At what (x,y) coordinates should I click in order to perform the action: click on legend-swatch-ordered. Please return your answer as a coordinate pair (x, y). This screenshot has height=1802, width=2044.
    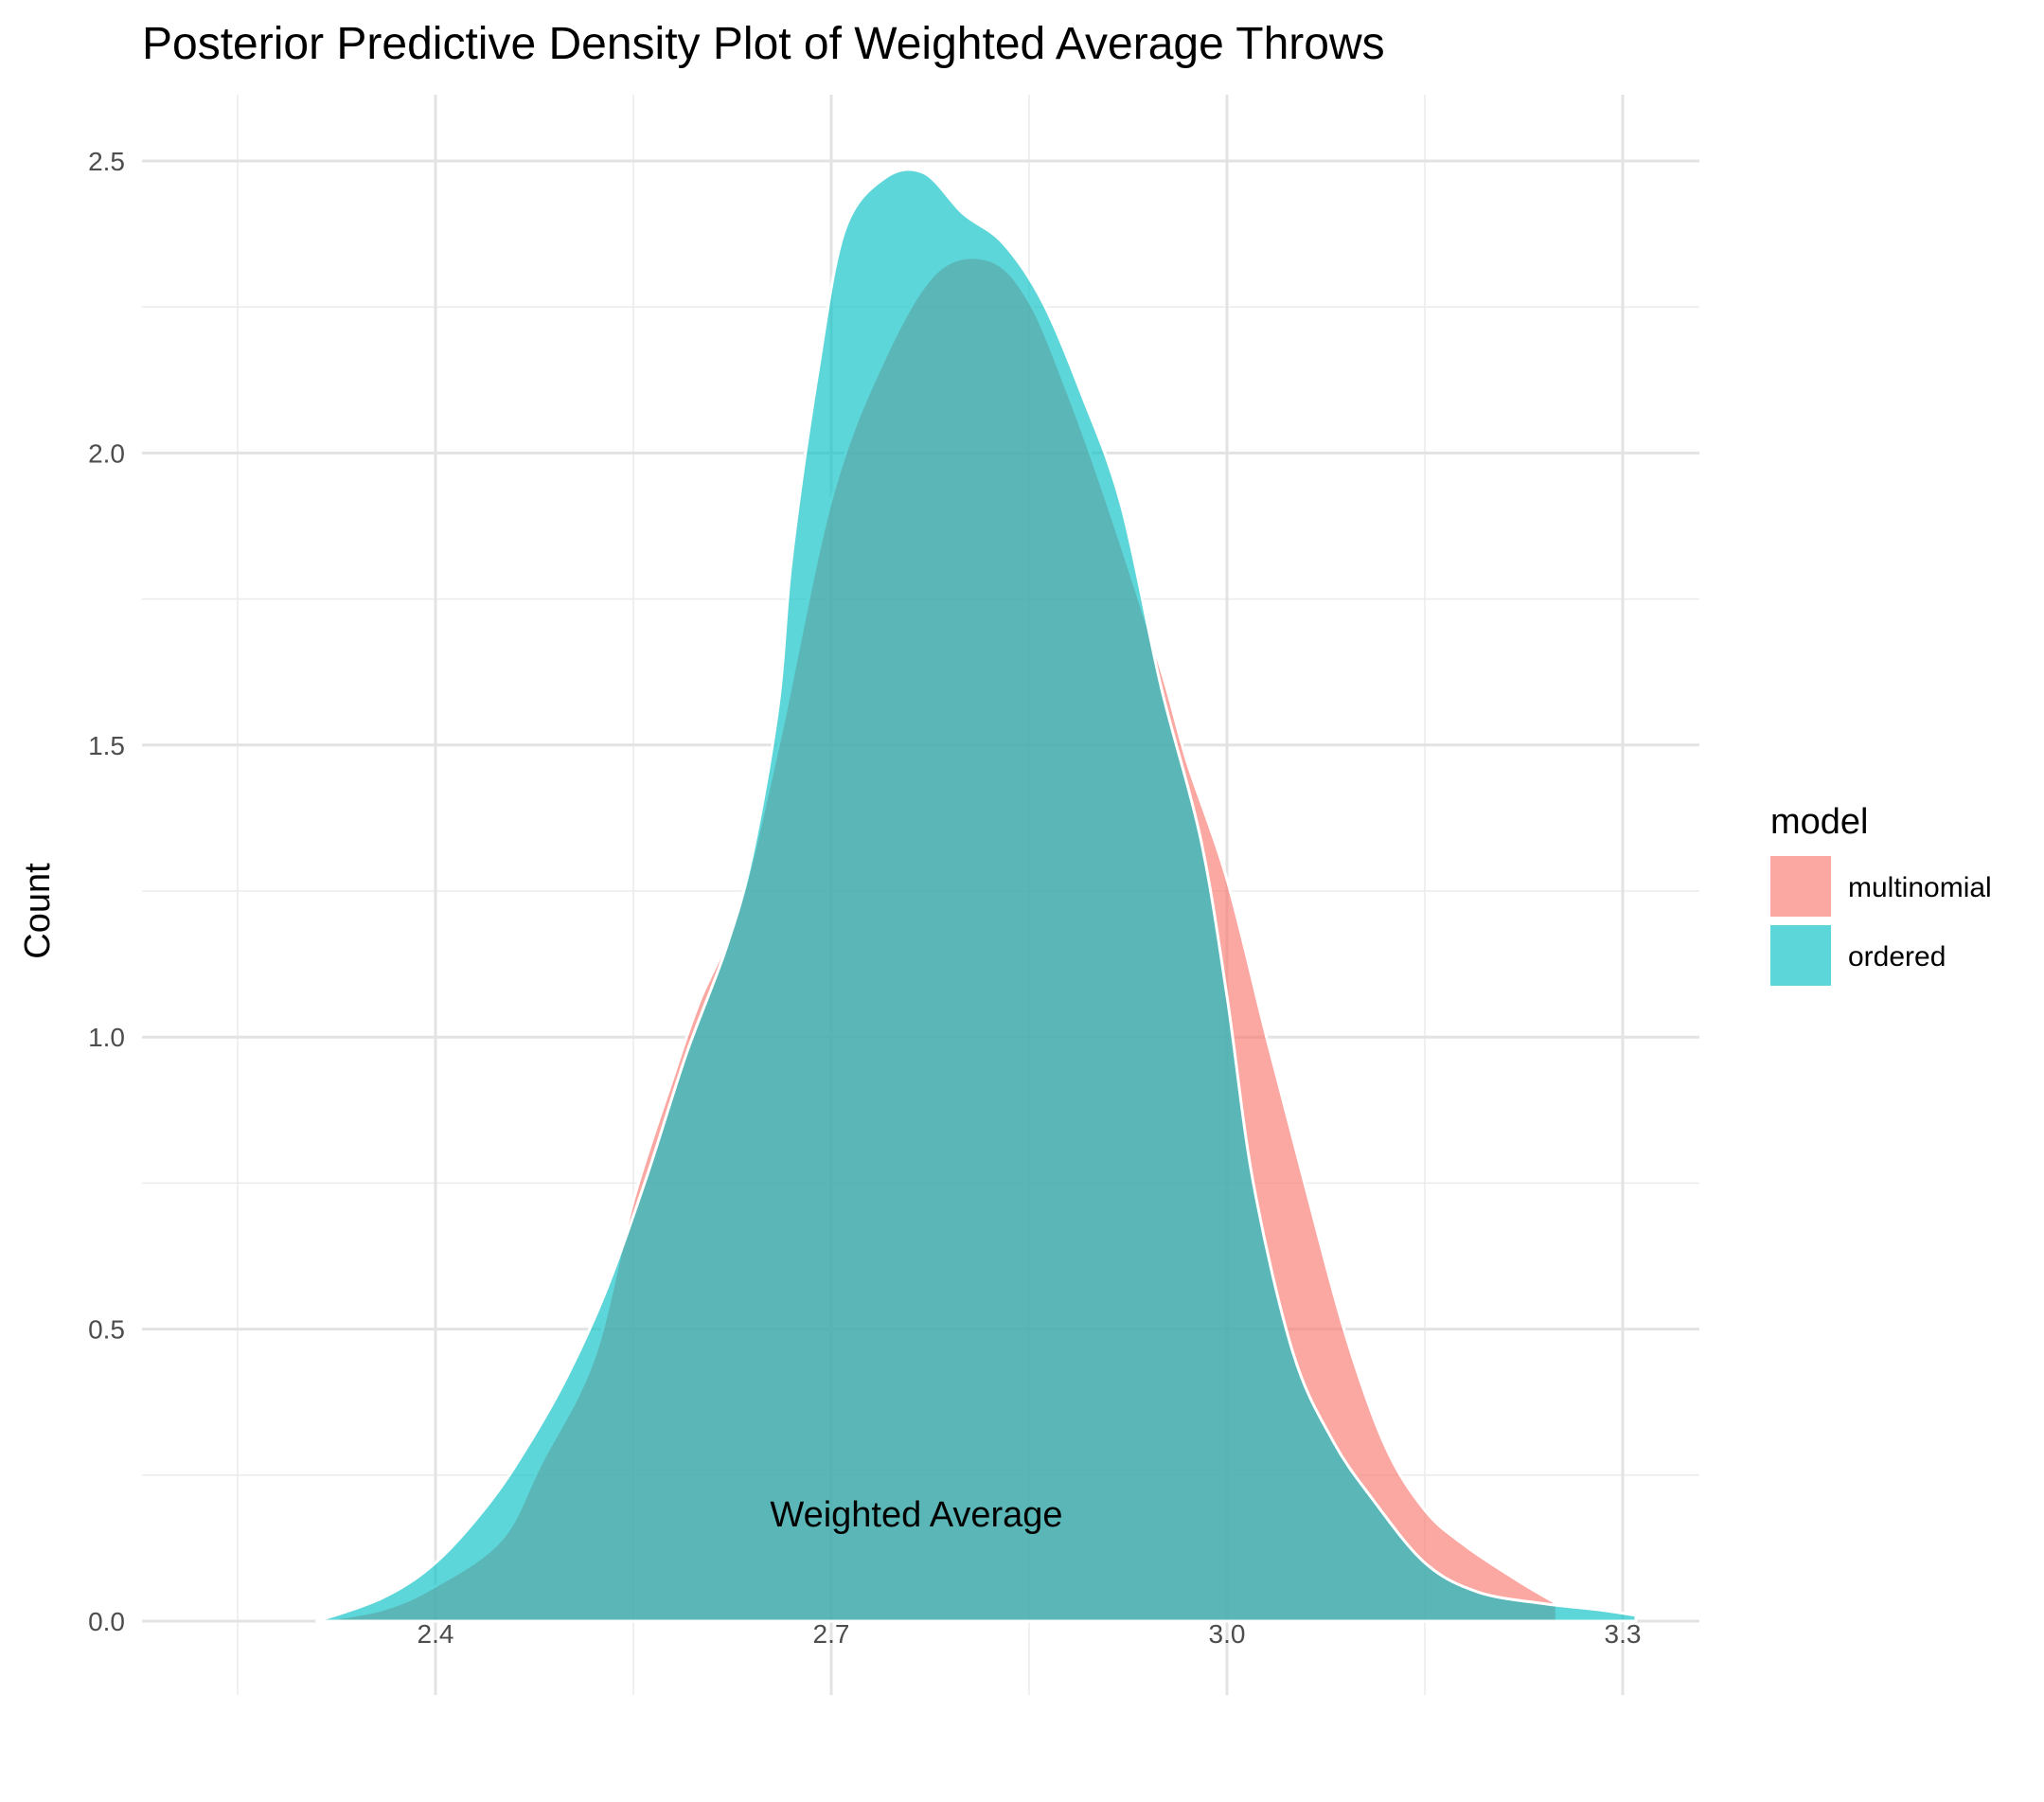
    Looking at the image, I should click on (1800, 955).